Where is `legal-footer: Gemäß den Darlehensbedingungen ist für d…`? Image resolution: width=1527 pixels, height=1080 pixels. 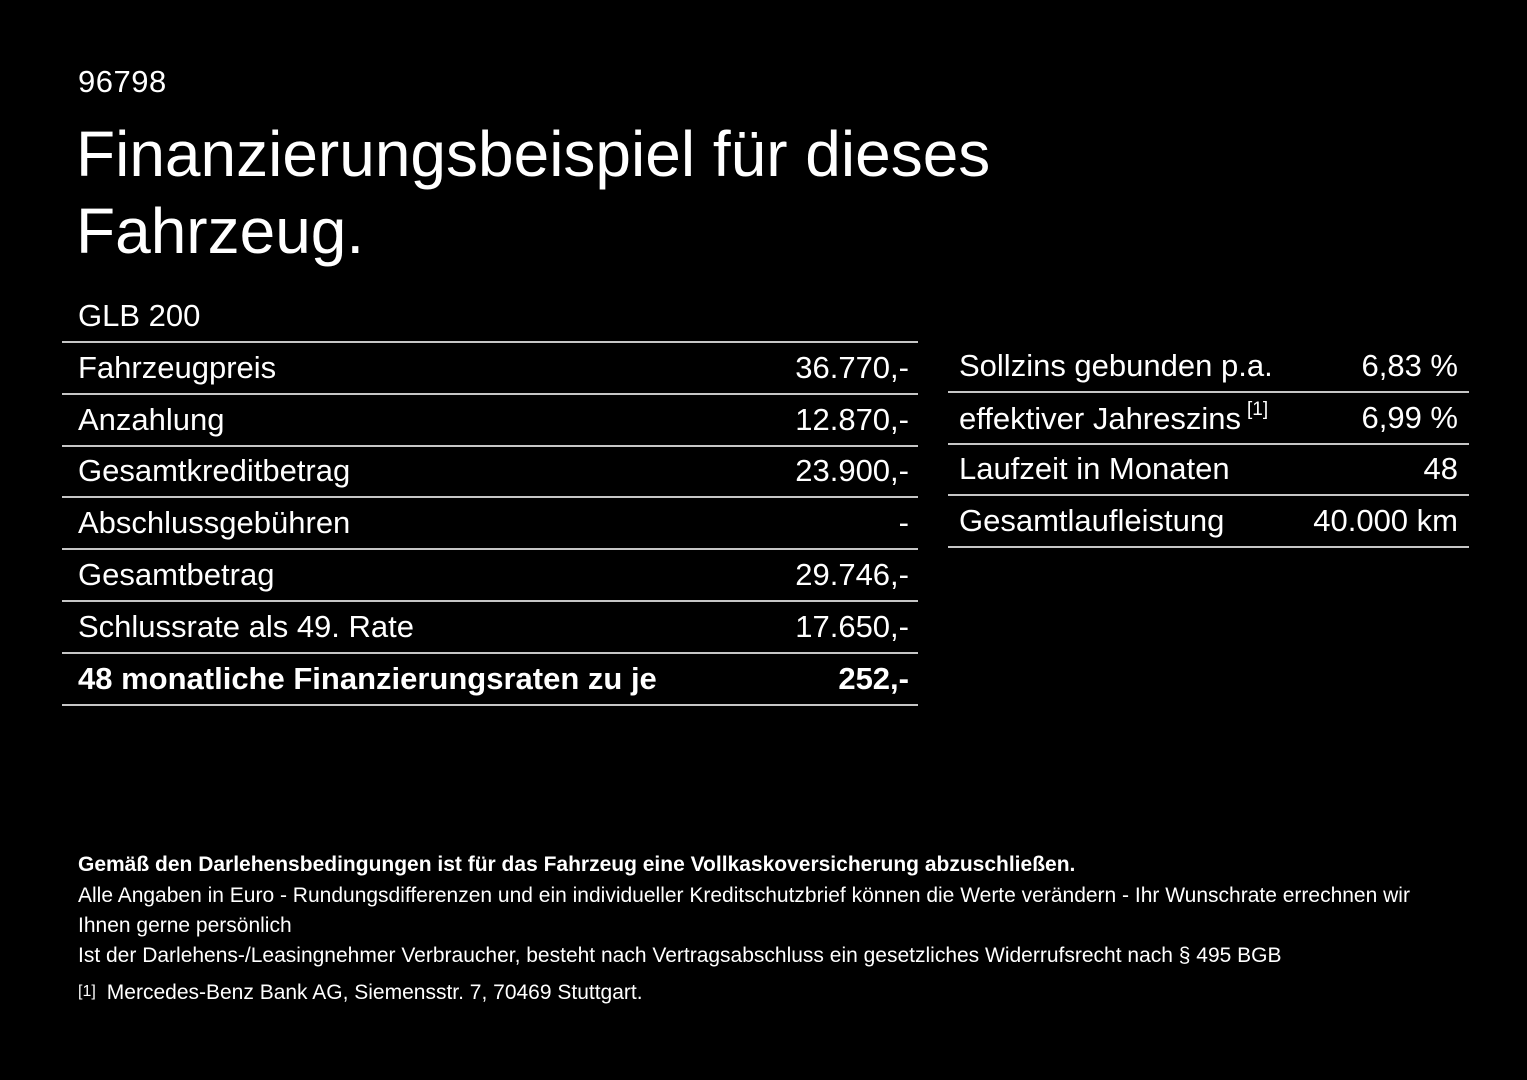
legal-footer: Gemäß den Darlehensbedingungen ist für d… is located at coordinates (768, 929).